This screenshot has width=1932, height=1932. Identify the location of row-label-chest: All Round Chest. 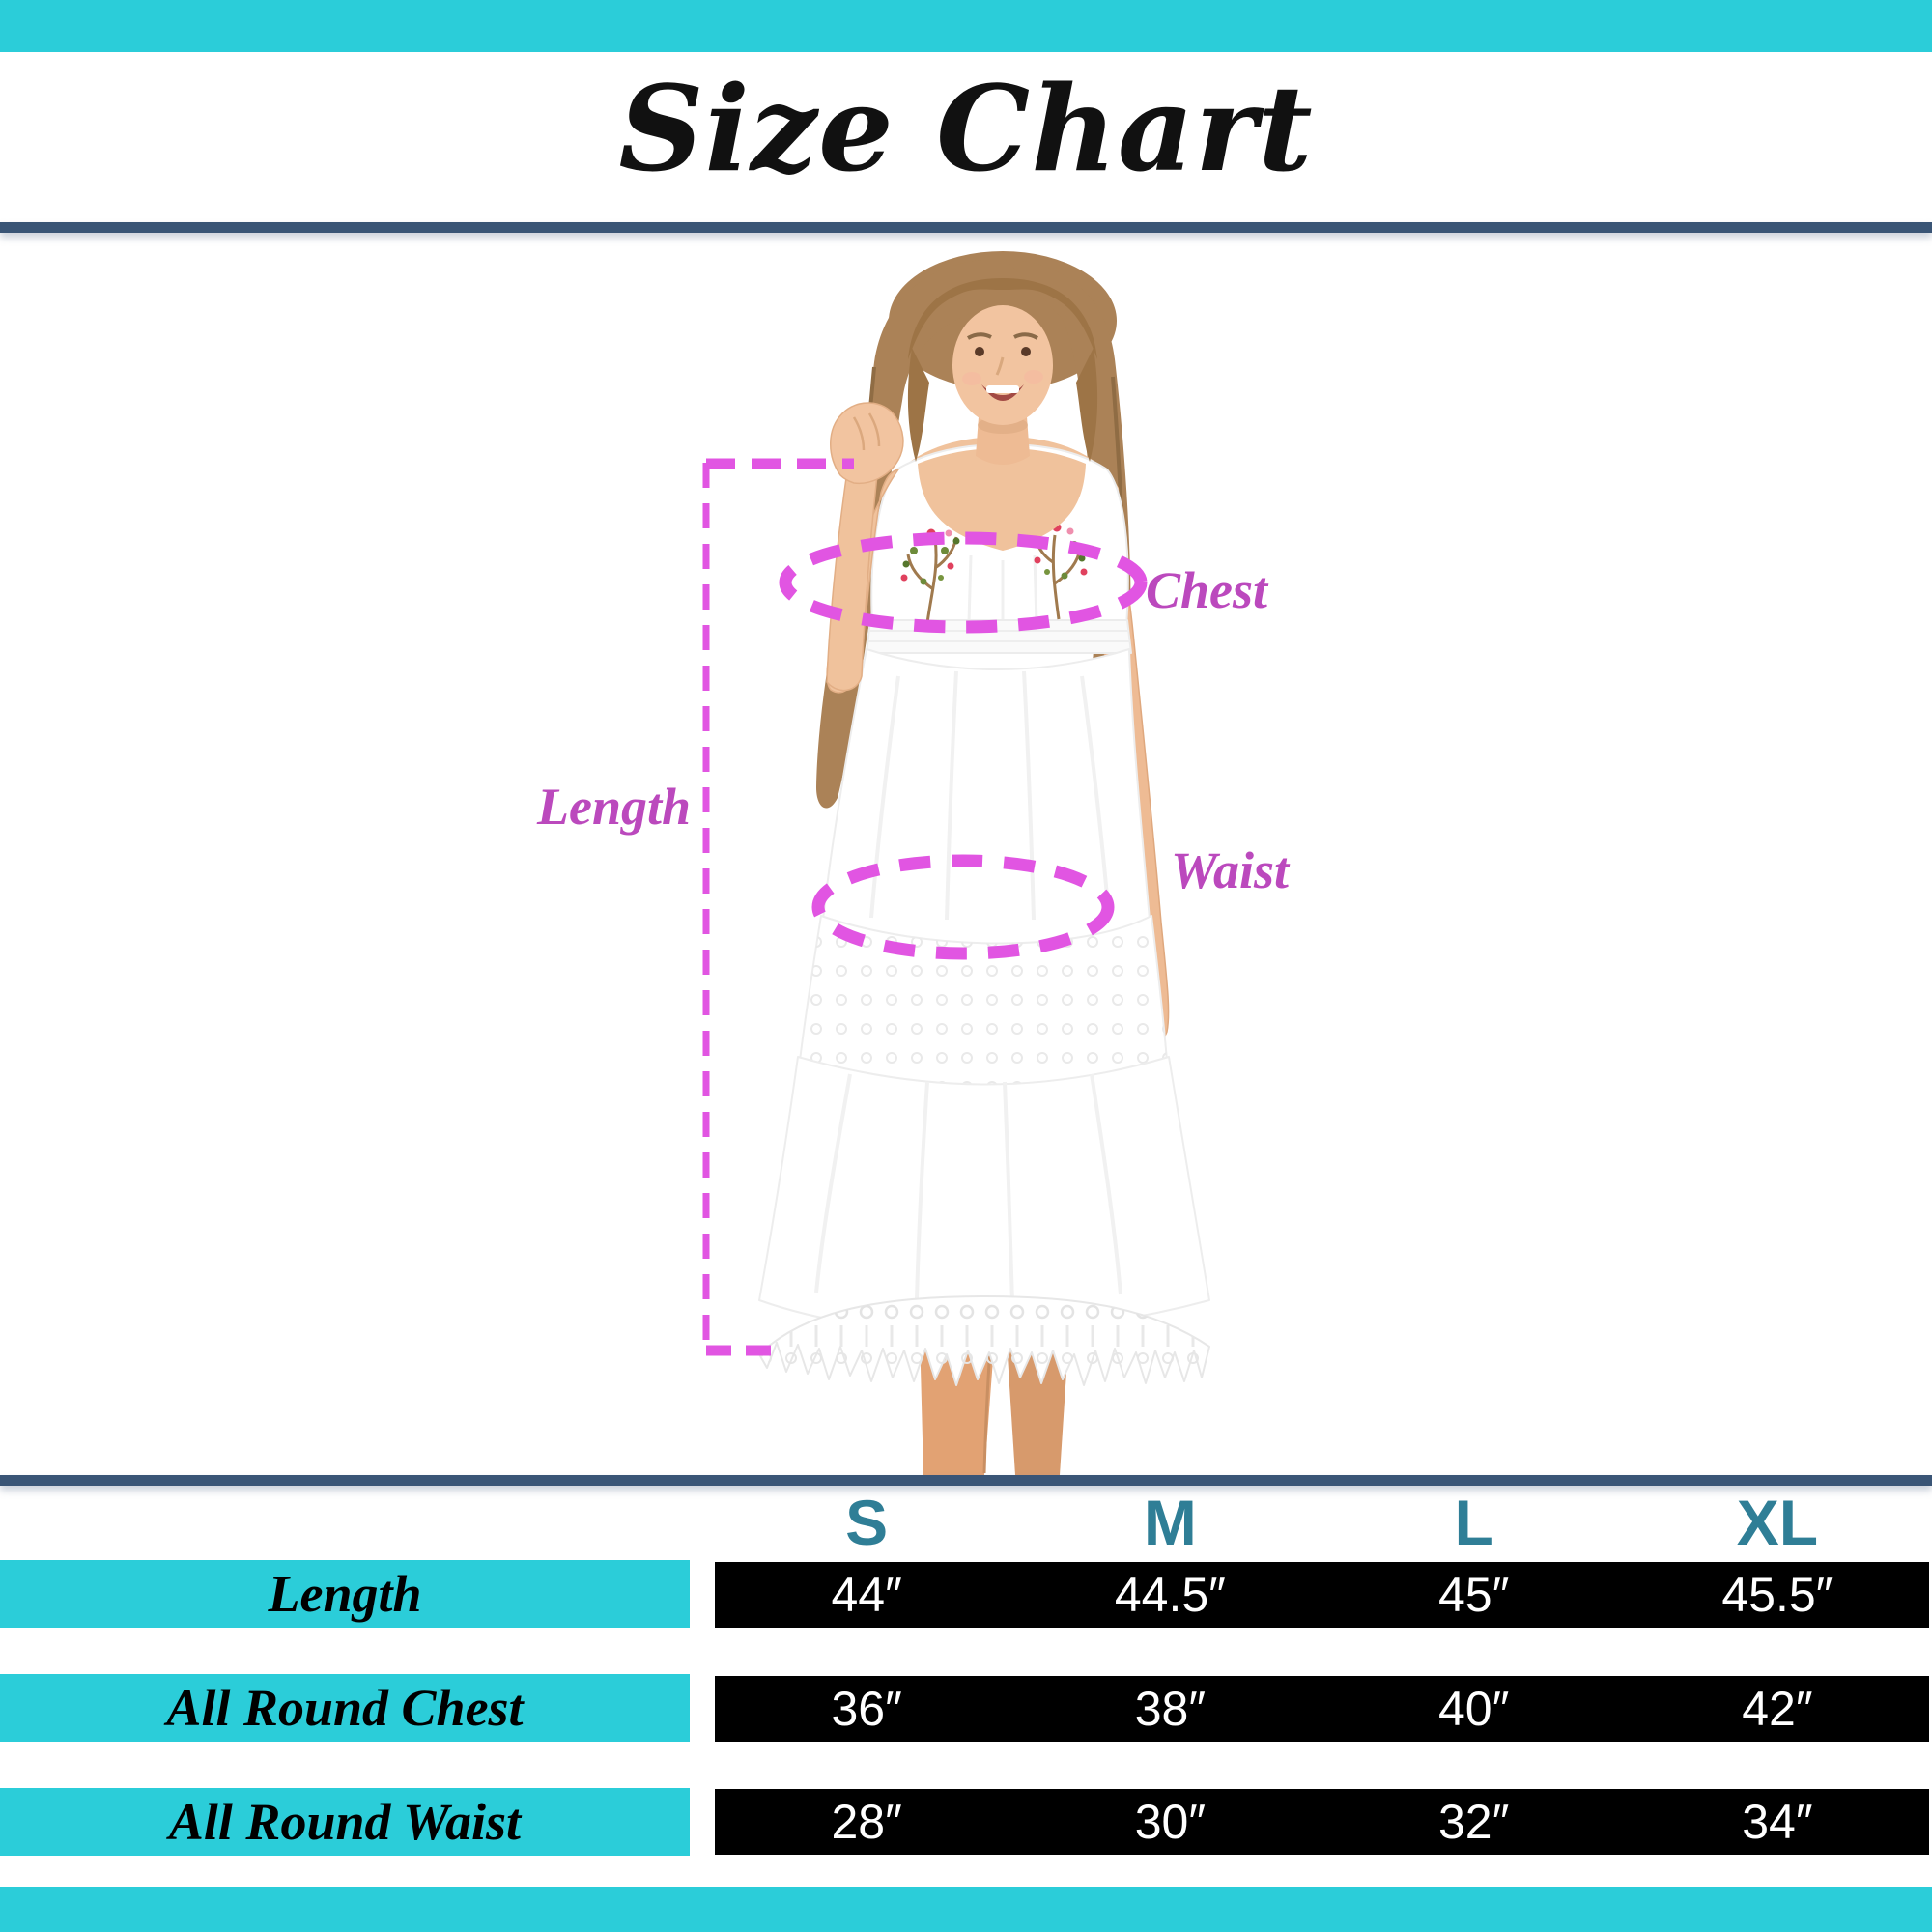
(345, 1708).